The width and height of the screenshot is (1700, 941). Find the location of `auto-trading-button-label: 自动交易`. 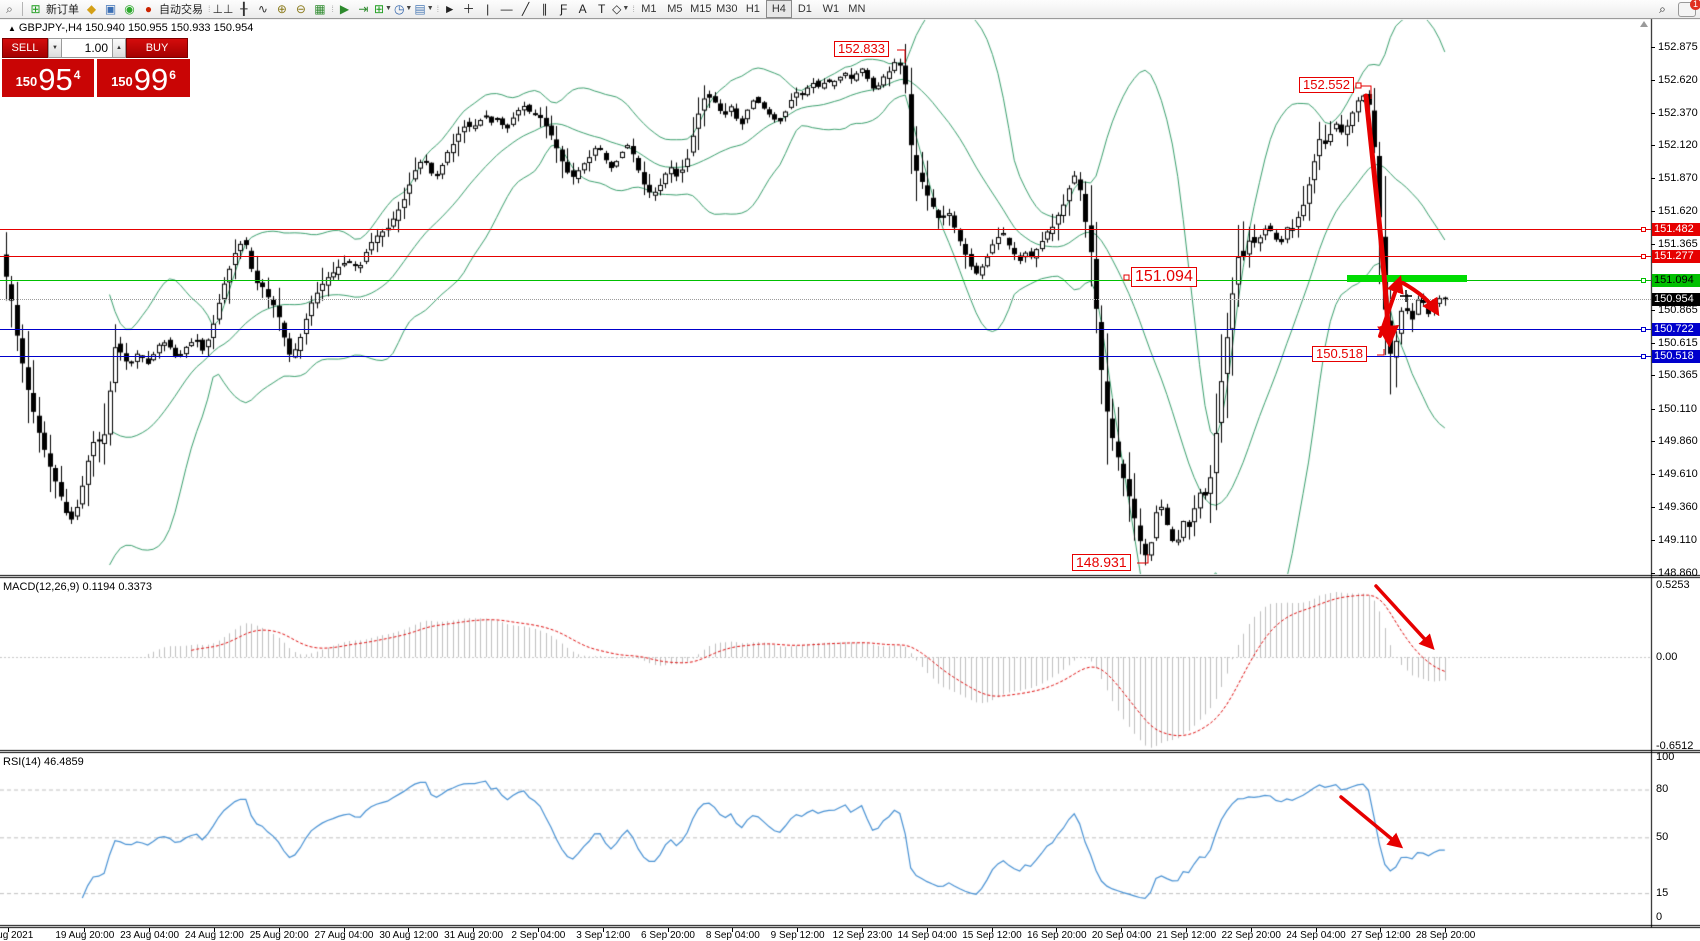

auto-trading-button-label: 自动交易 is located at coordinates (181, 10).